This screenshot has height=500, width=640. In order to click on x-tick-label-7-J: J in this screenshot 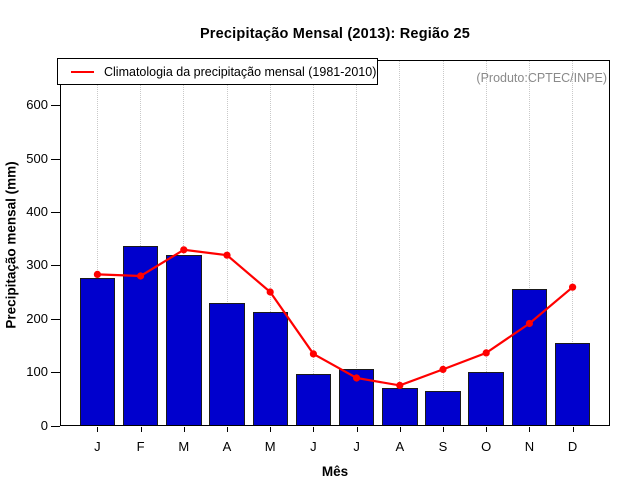, I will do `click(356, 446)`.